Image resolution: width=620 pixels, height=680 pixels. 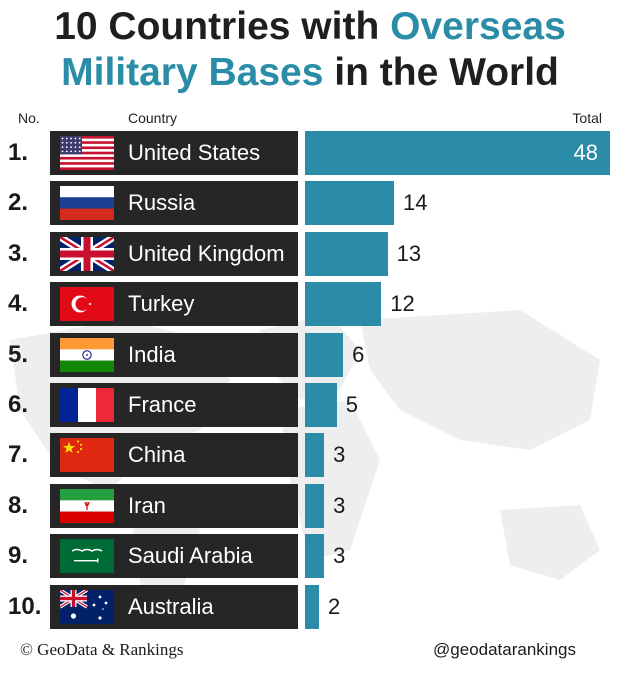 I want to click on country-name: Turkey, so click(x=161, y=304).